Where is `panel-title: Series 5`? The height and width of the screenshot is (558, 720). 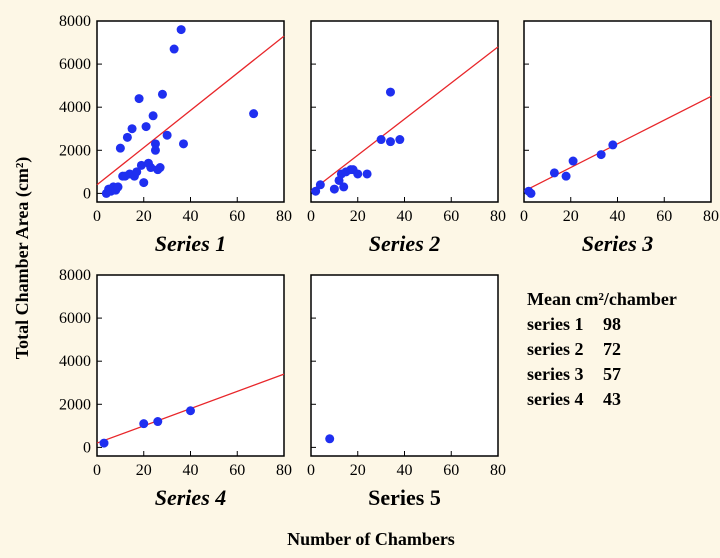
panel-title: Series 5 is located at coordinates (404, 497).